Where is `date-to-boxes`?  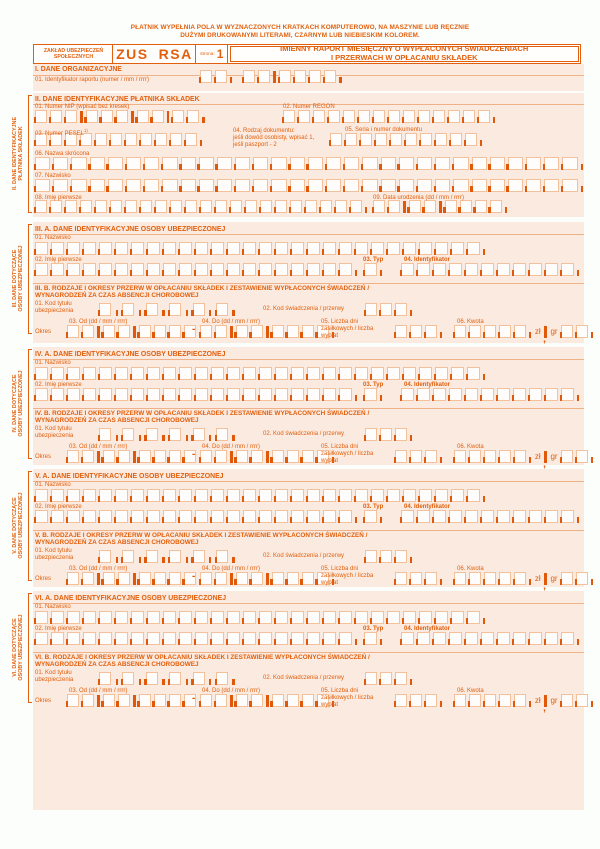 date-to-boxes is located at coordinates (266, 700).